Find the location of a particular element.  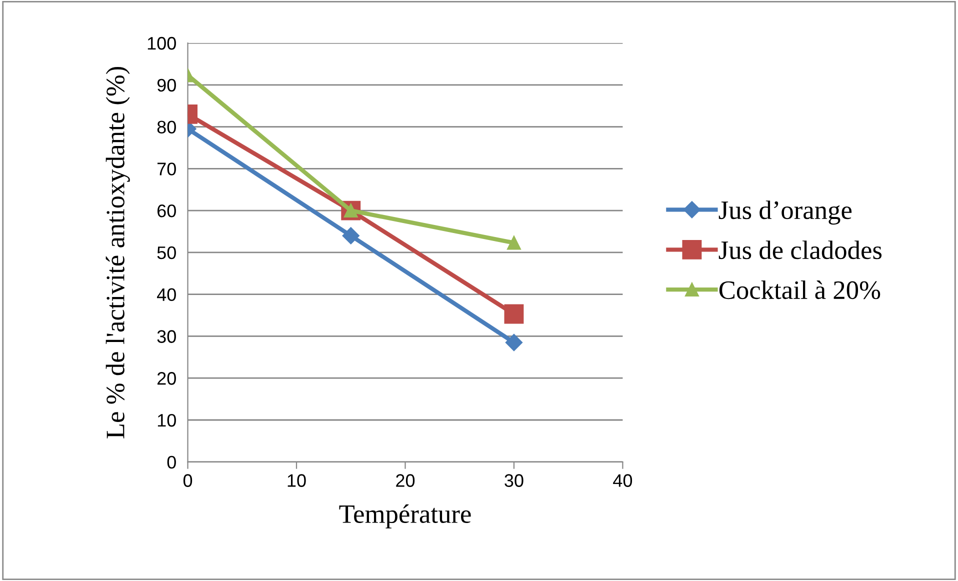

legend-label: Cocktail à 20% is located at coordinates (799, 290).